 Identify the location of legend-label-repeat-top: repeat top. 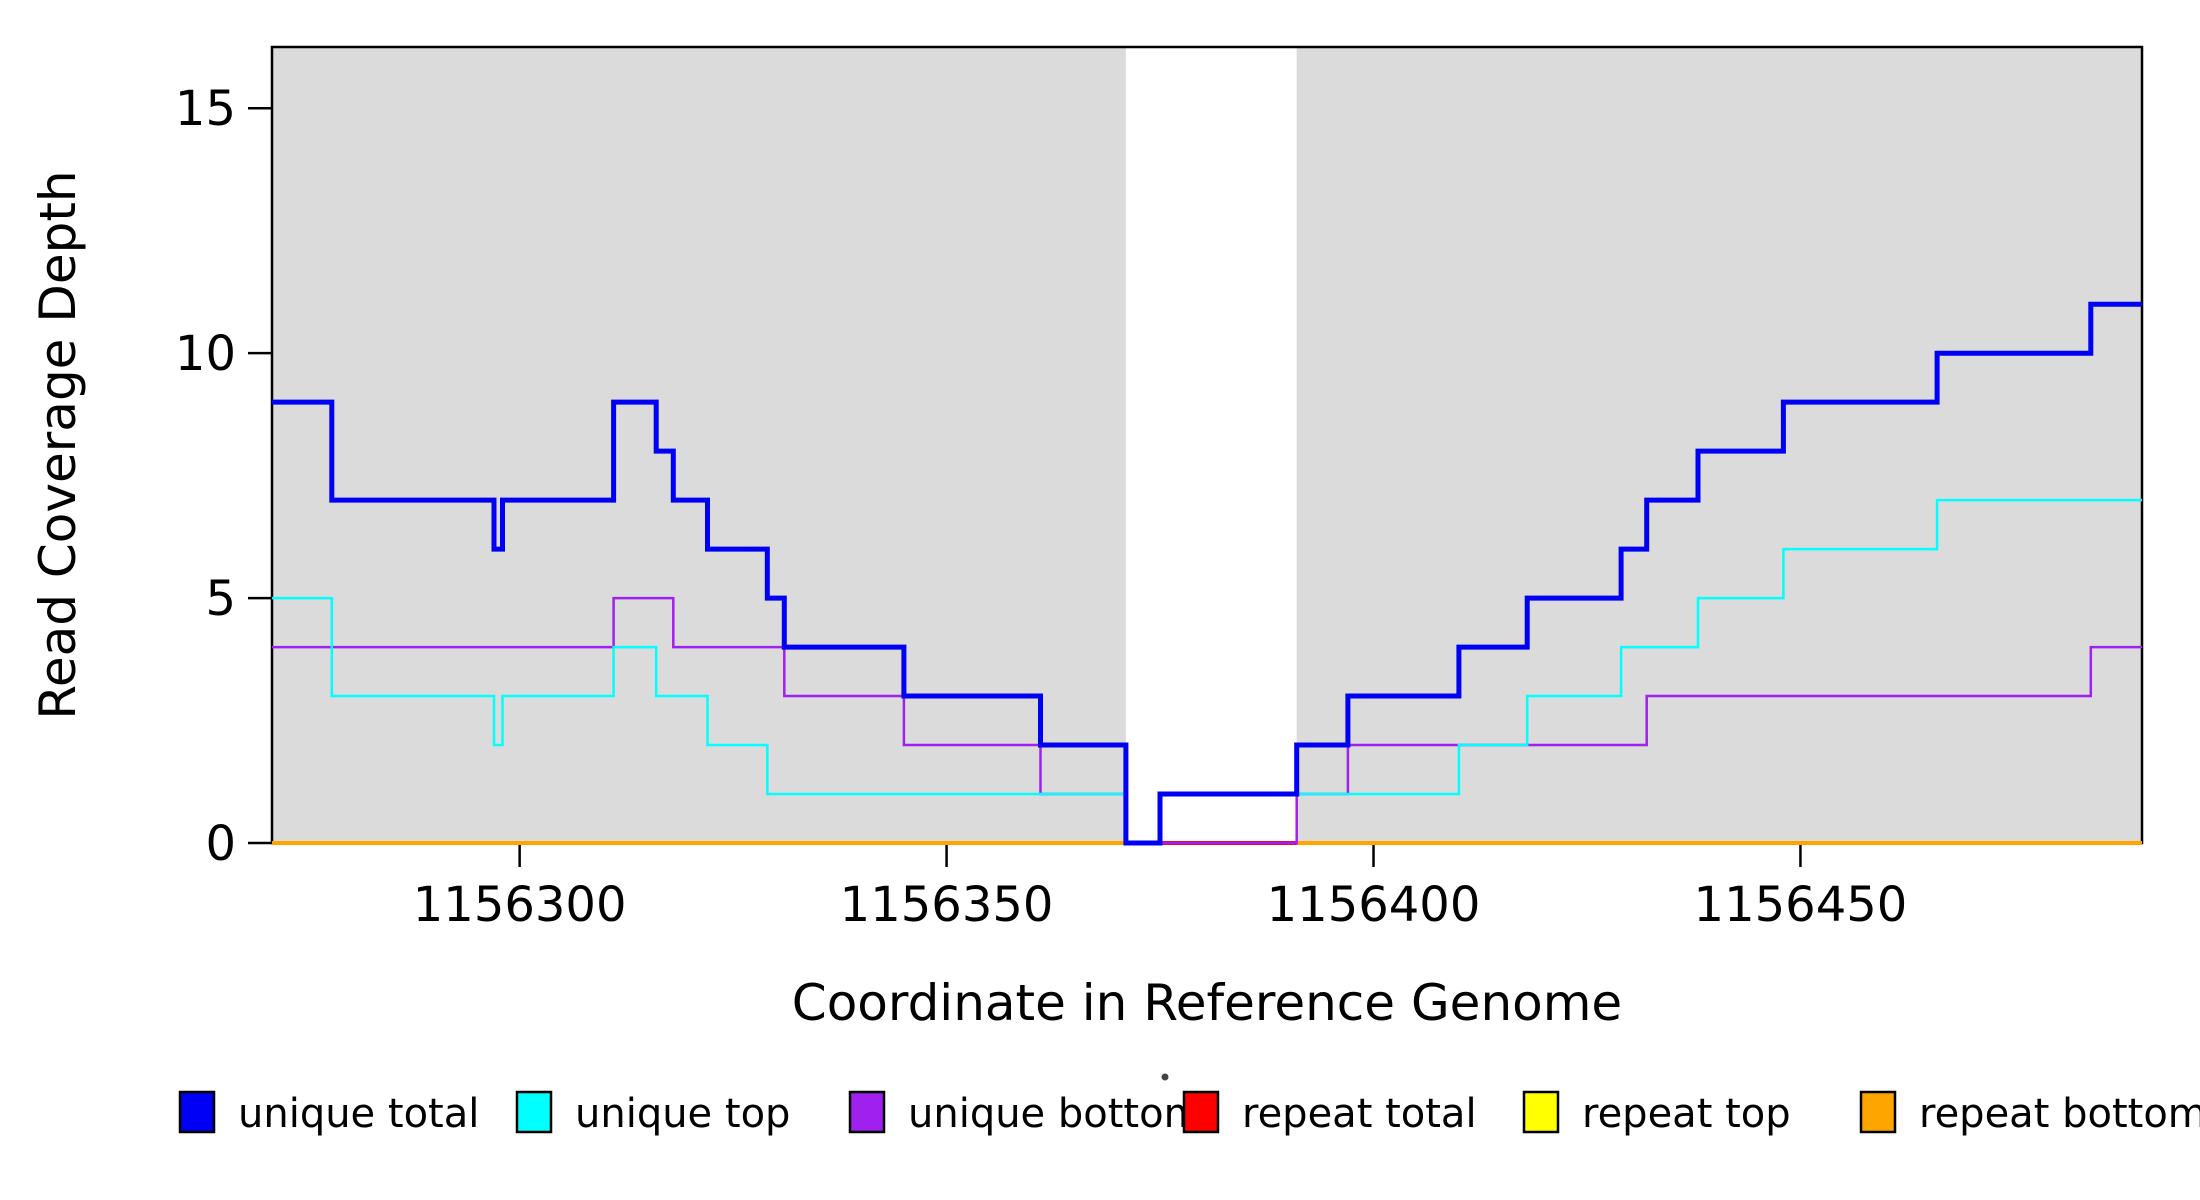
(1686, 1114).